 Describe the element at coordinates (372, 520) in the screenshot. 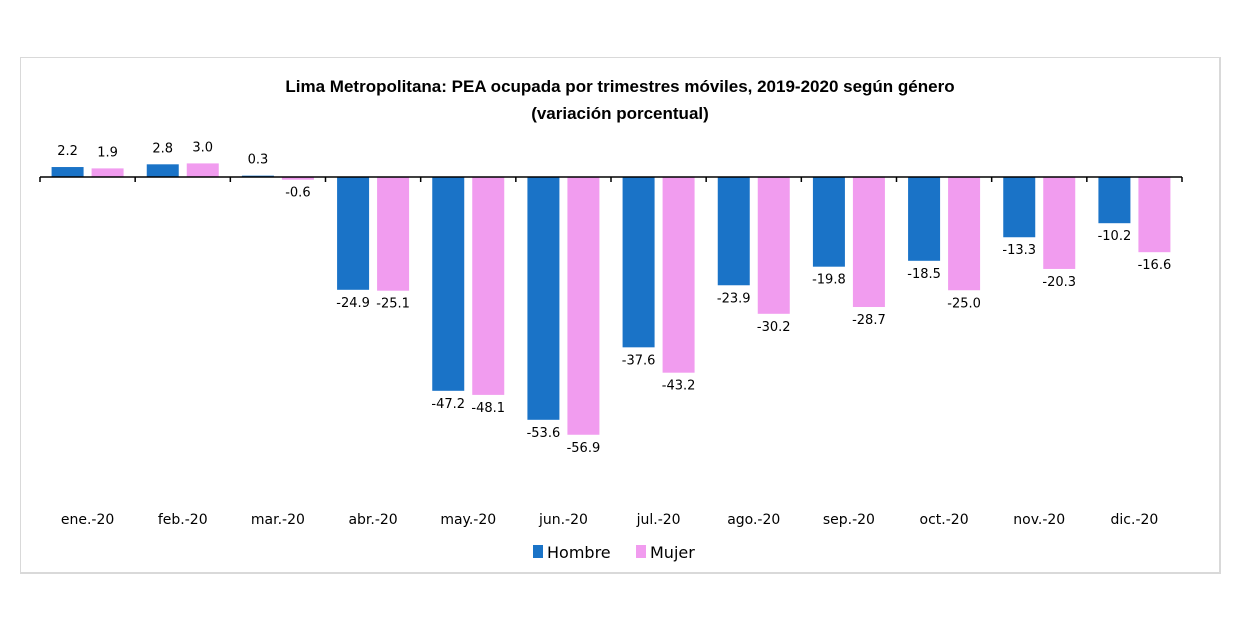

I see `x-tick-label: abr.-20` at that location.